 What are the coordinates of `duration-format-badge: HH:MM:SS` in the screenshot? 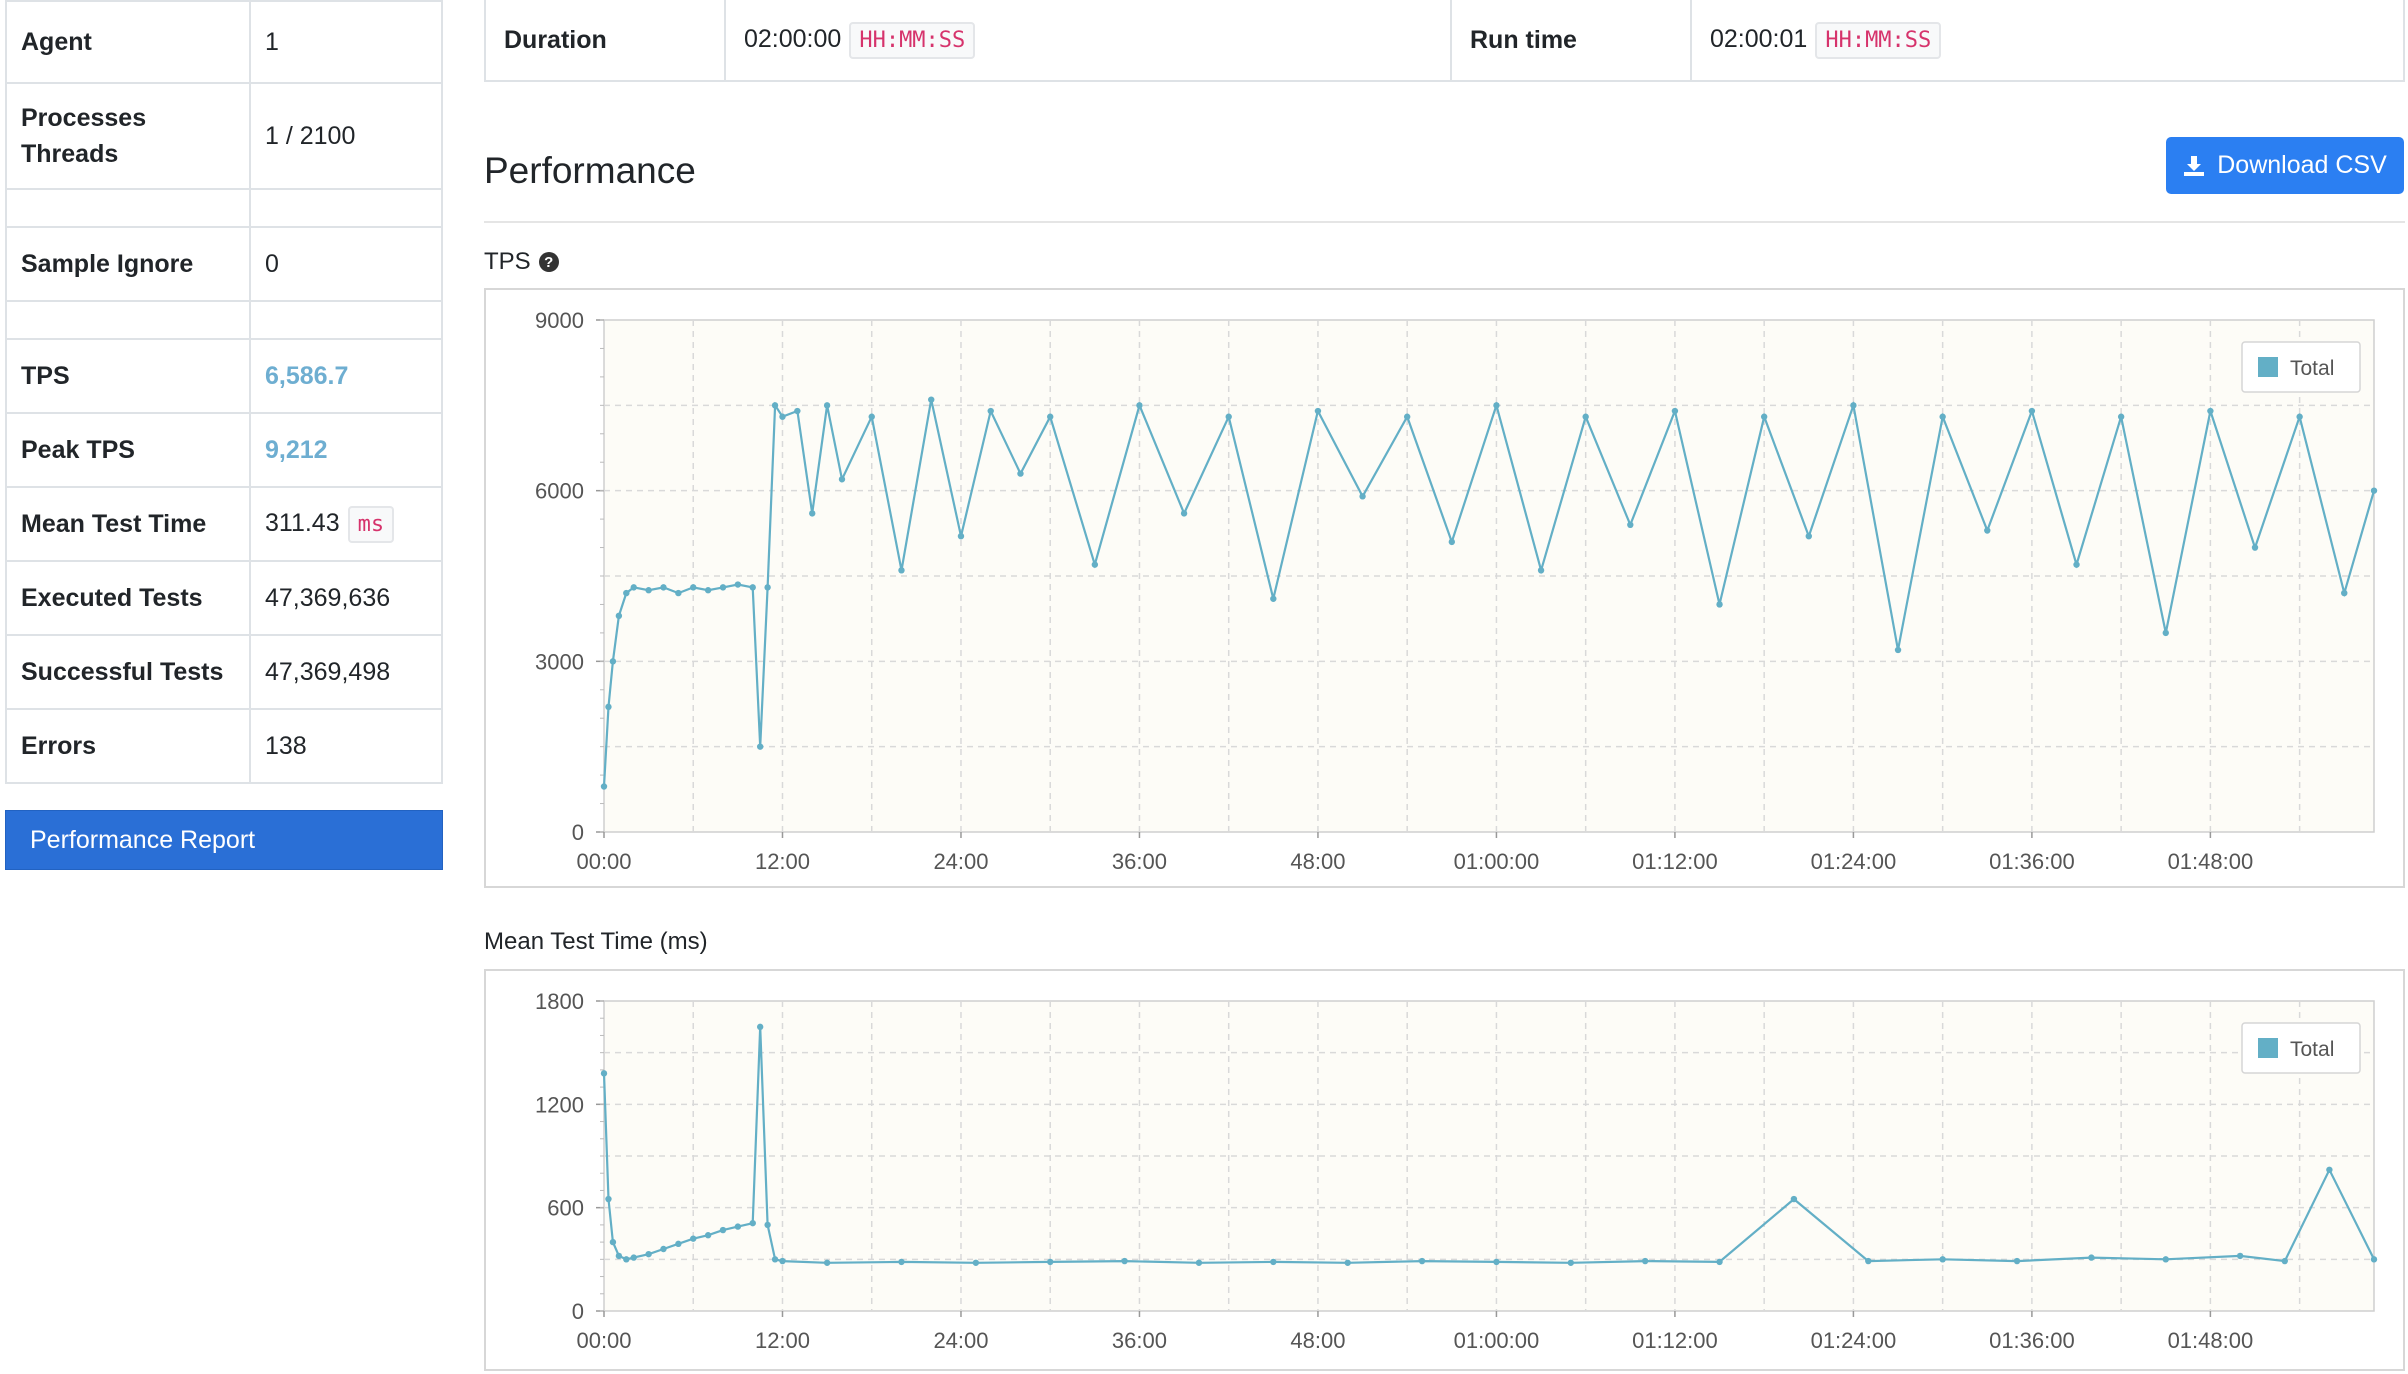 It's located at (912, 40).